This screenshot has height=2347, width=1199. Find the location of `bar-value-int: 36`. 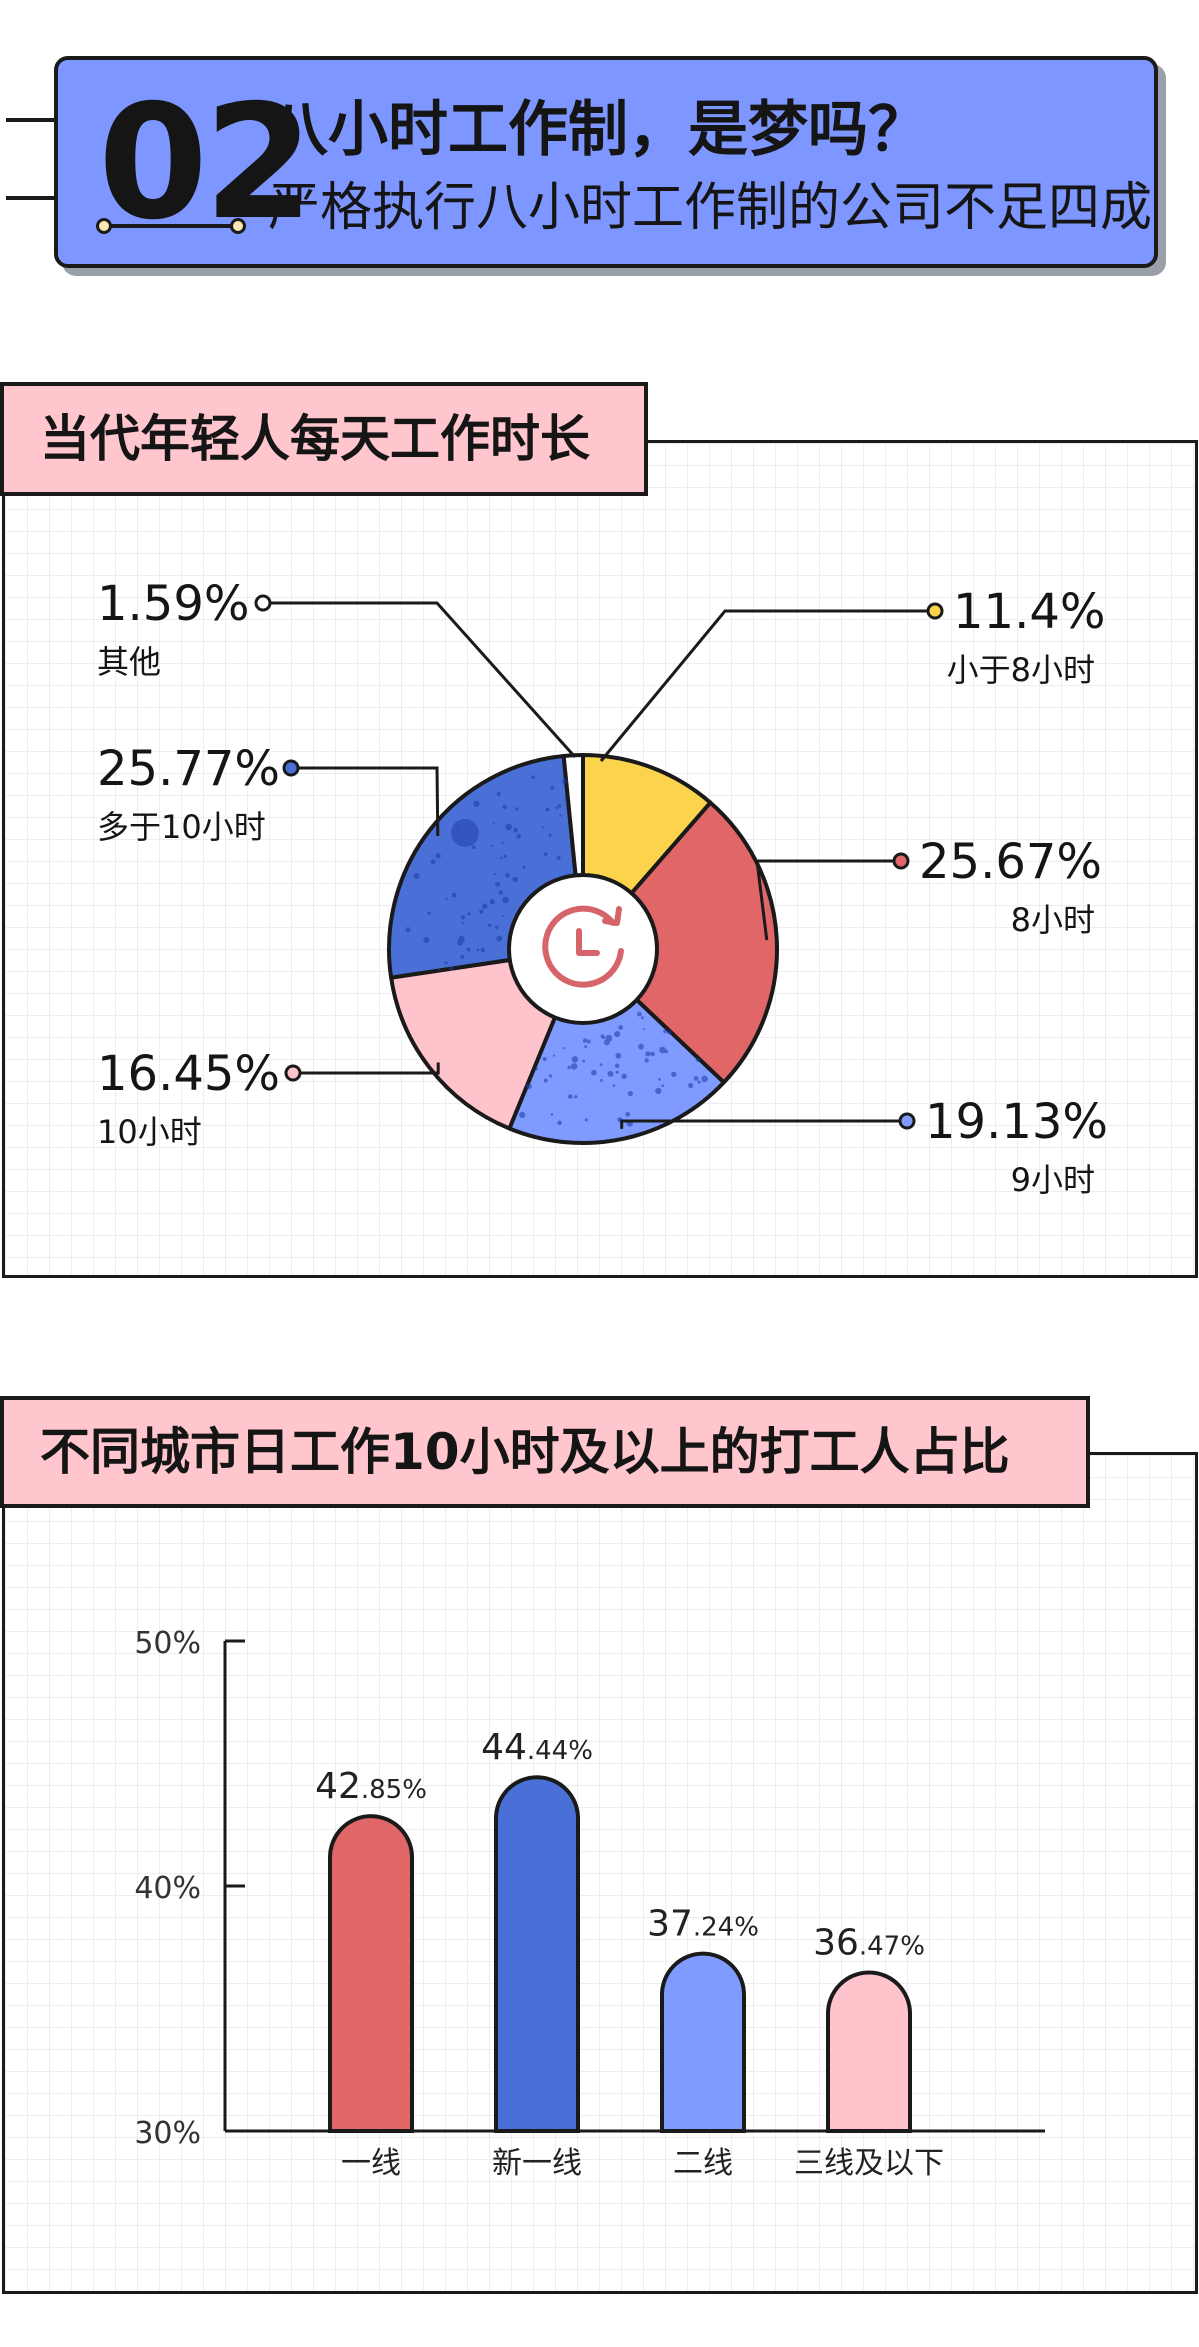

bar-value-int: 36 is located at coordinates (836, 1942).